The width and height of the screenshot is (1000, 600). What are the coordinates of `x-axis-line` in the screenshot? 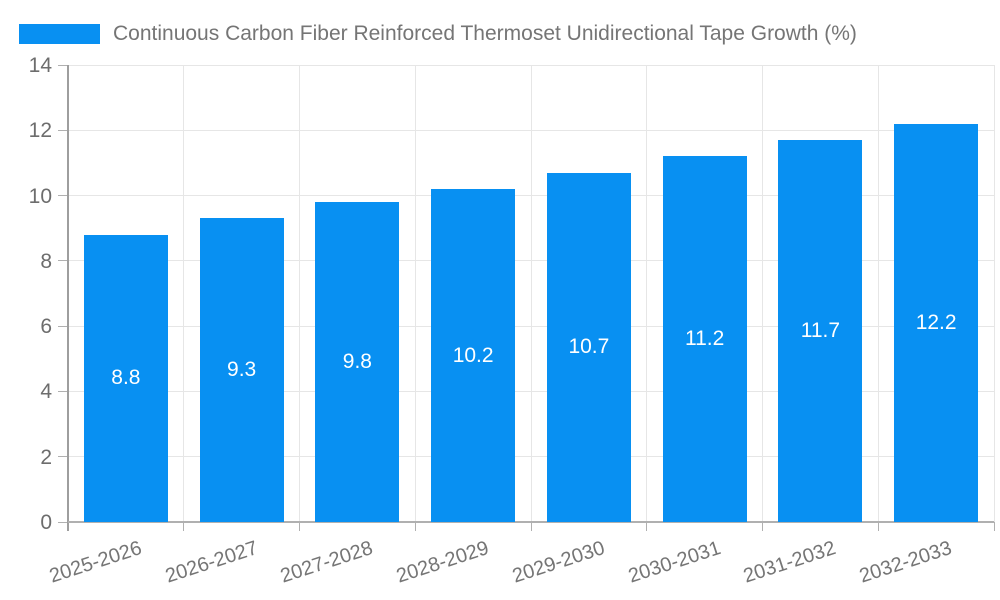 It's located at (531, 522).